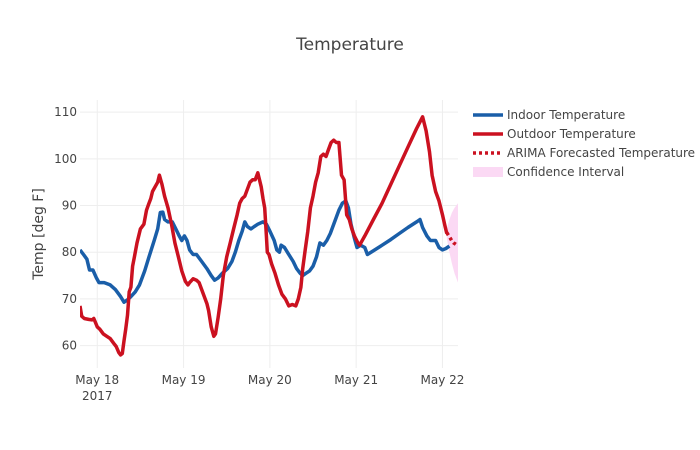  Describe the element at coordinates (269, 388) in the screenshot. I see `x-axis-ticks: May 18 2017 May 19 May 20 May 21 May 22` at that location.